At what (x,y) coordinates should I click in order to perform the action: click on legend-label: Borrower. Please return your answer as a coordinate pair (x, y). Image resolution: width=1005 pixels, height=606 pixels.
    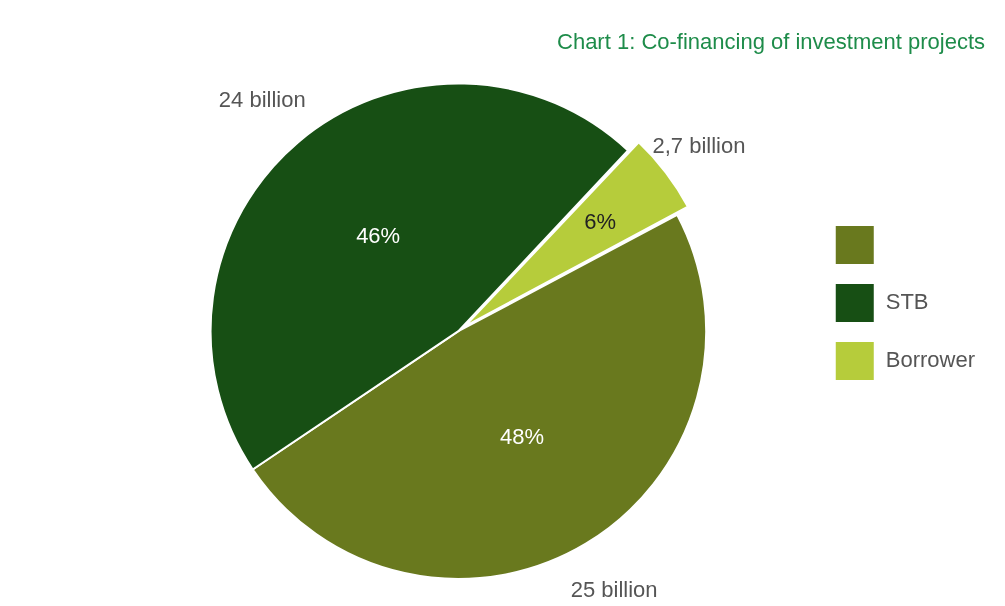
    Looking at the image, I should click on (930, 360).